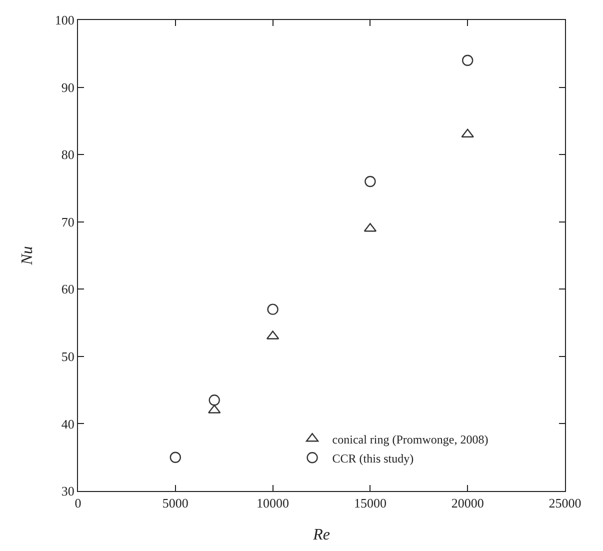 Image resolution: width=603 pixels, height=551 pixels. I want to click on x-tick-label: 15000, so click(370, 503).